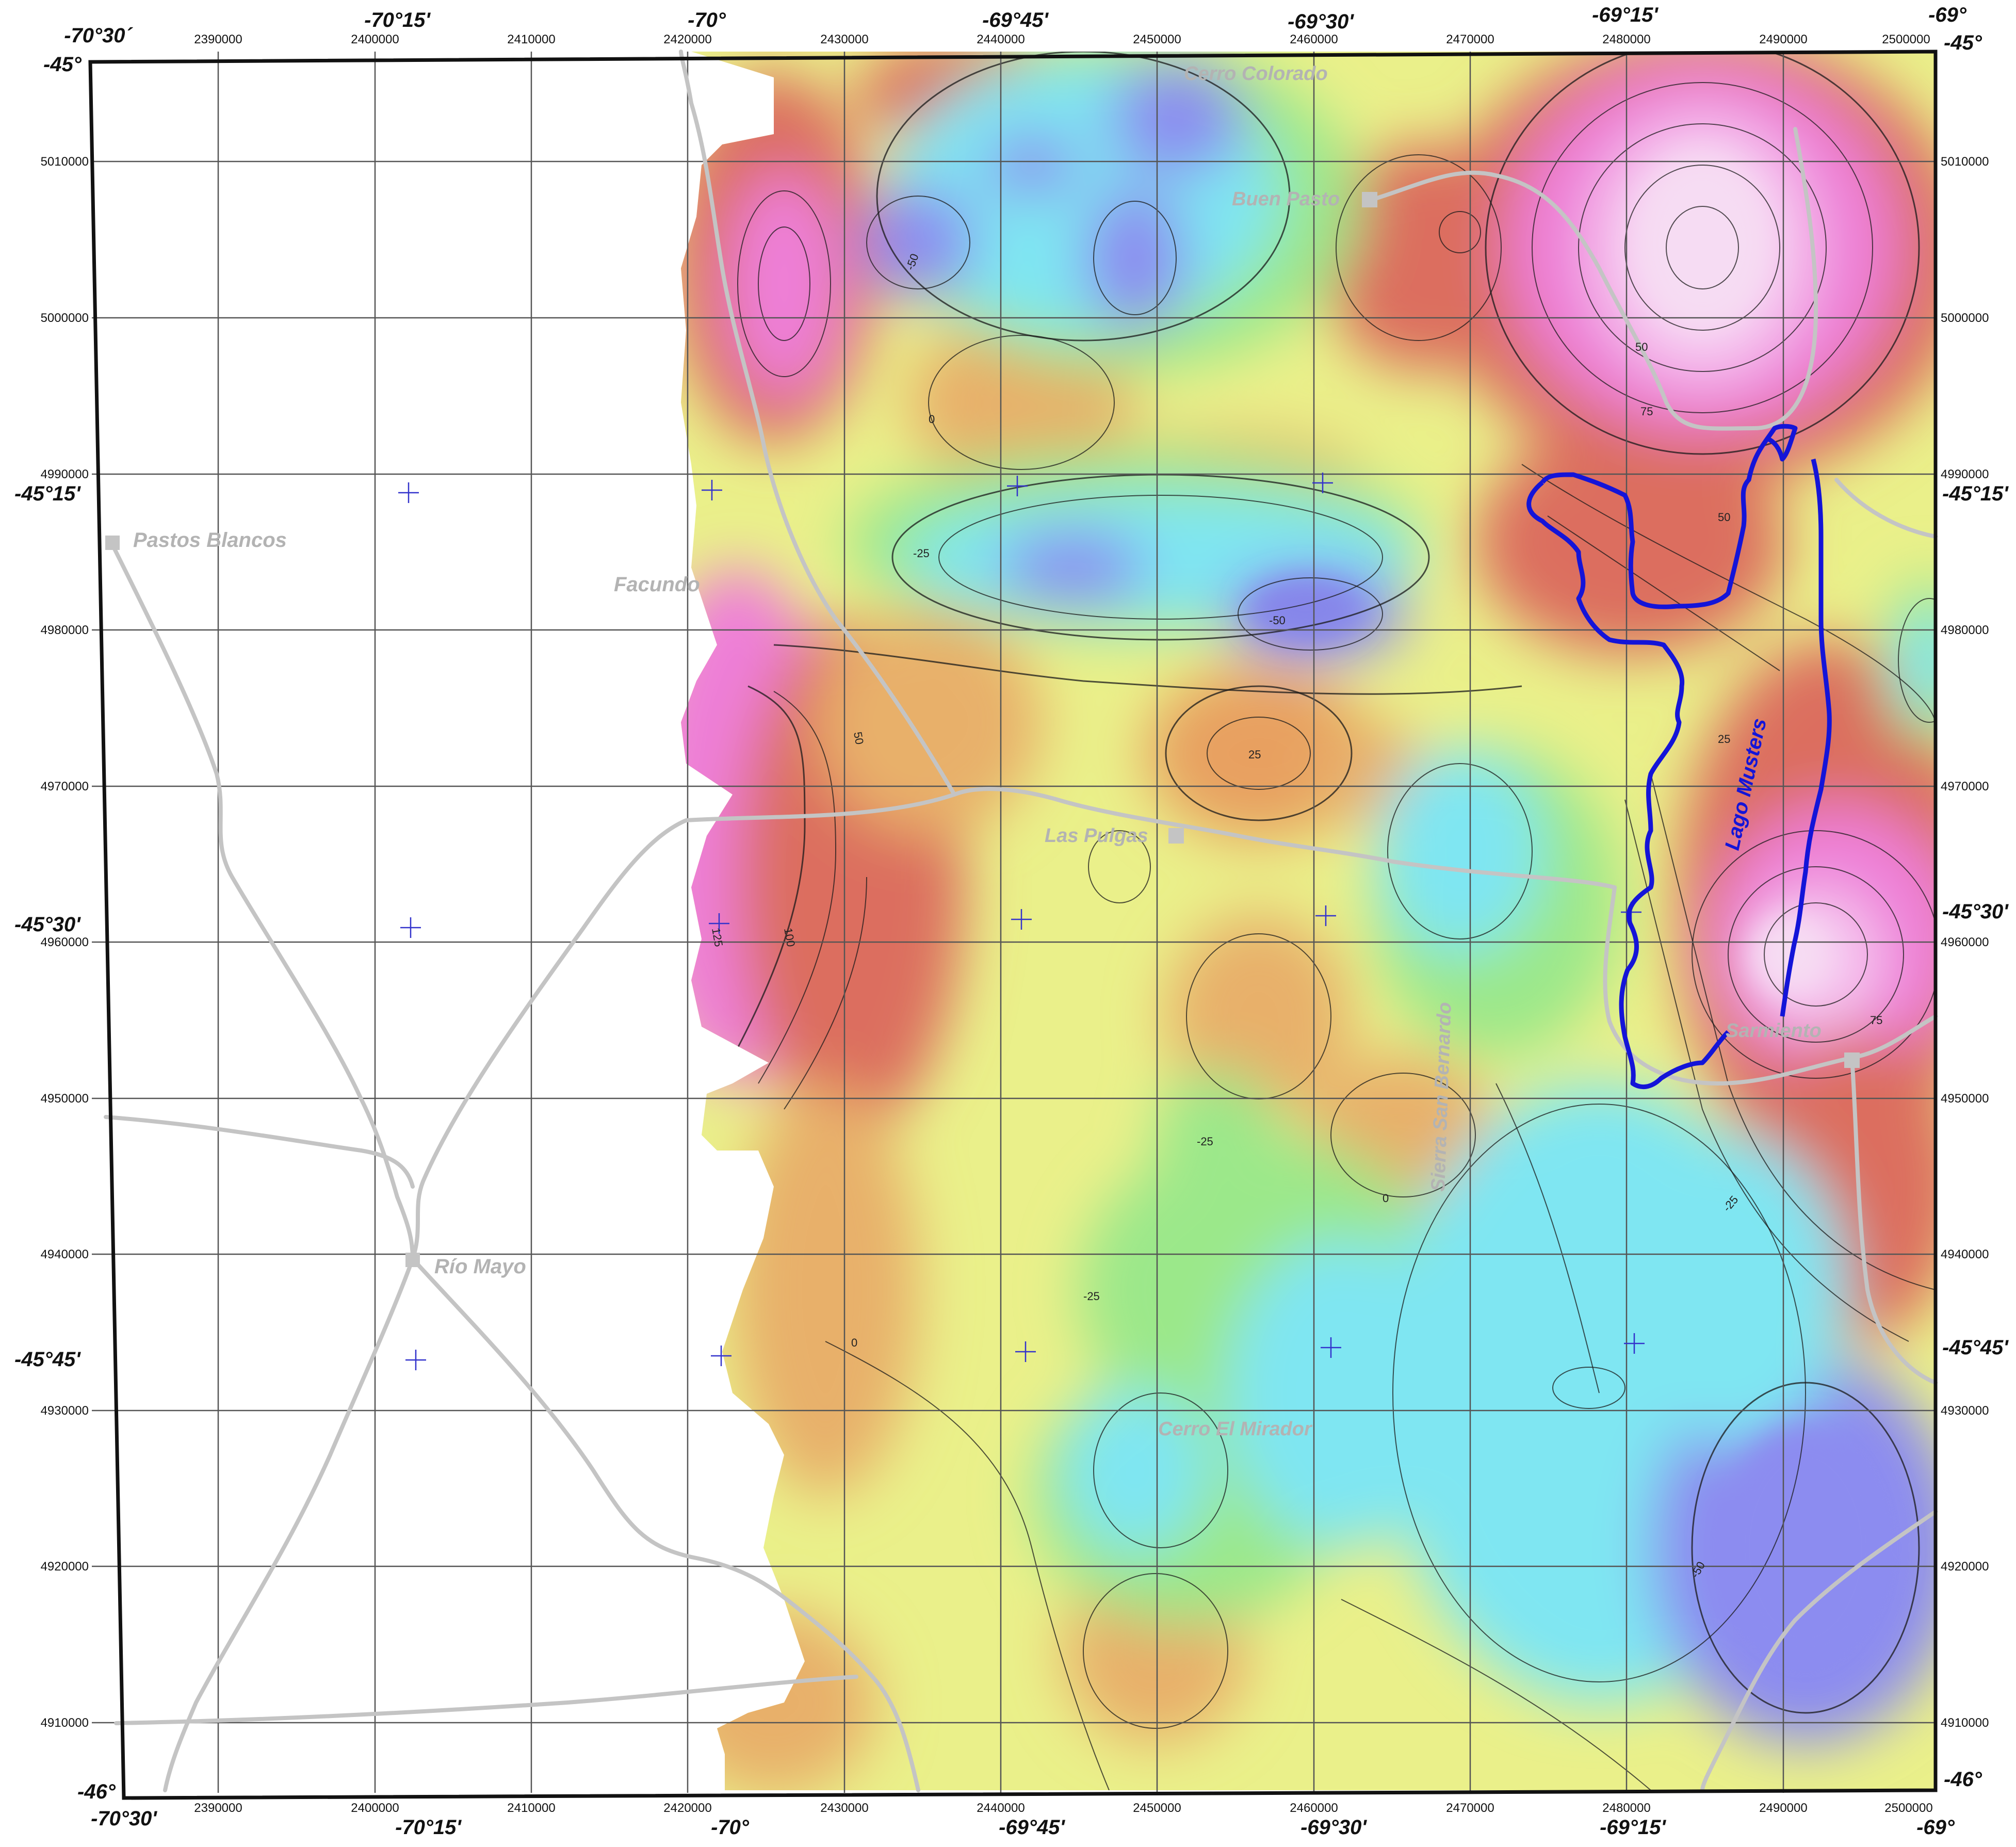 This screenshot has width=2016, height=1847. What do you see at coordinates (1975, 1348) in the screenshot?
I see `right-lat-label: -45°45'` at bounding box center [1975, 1348].